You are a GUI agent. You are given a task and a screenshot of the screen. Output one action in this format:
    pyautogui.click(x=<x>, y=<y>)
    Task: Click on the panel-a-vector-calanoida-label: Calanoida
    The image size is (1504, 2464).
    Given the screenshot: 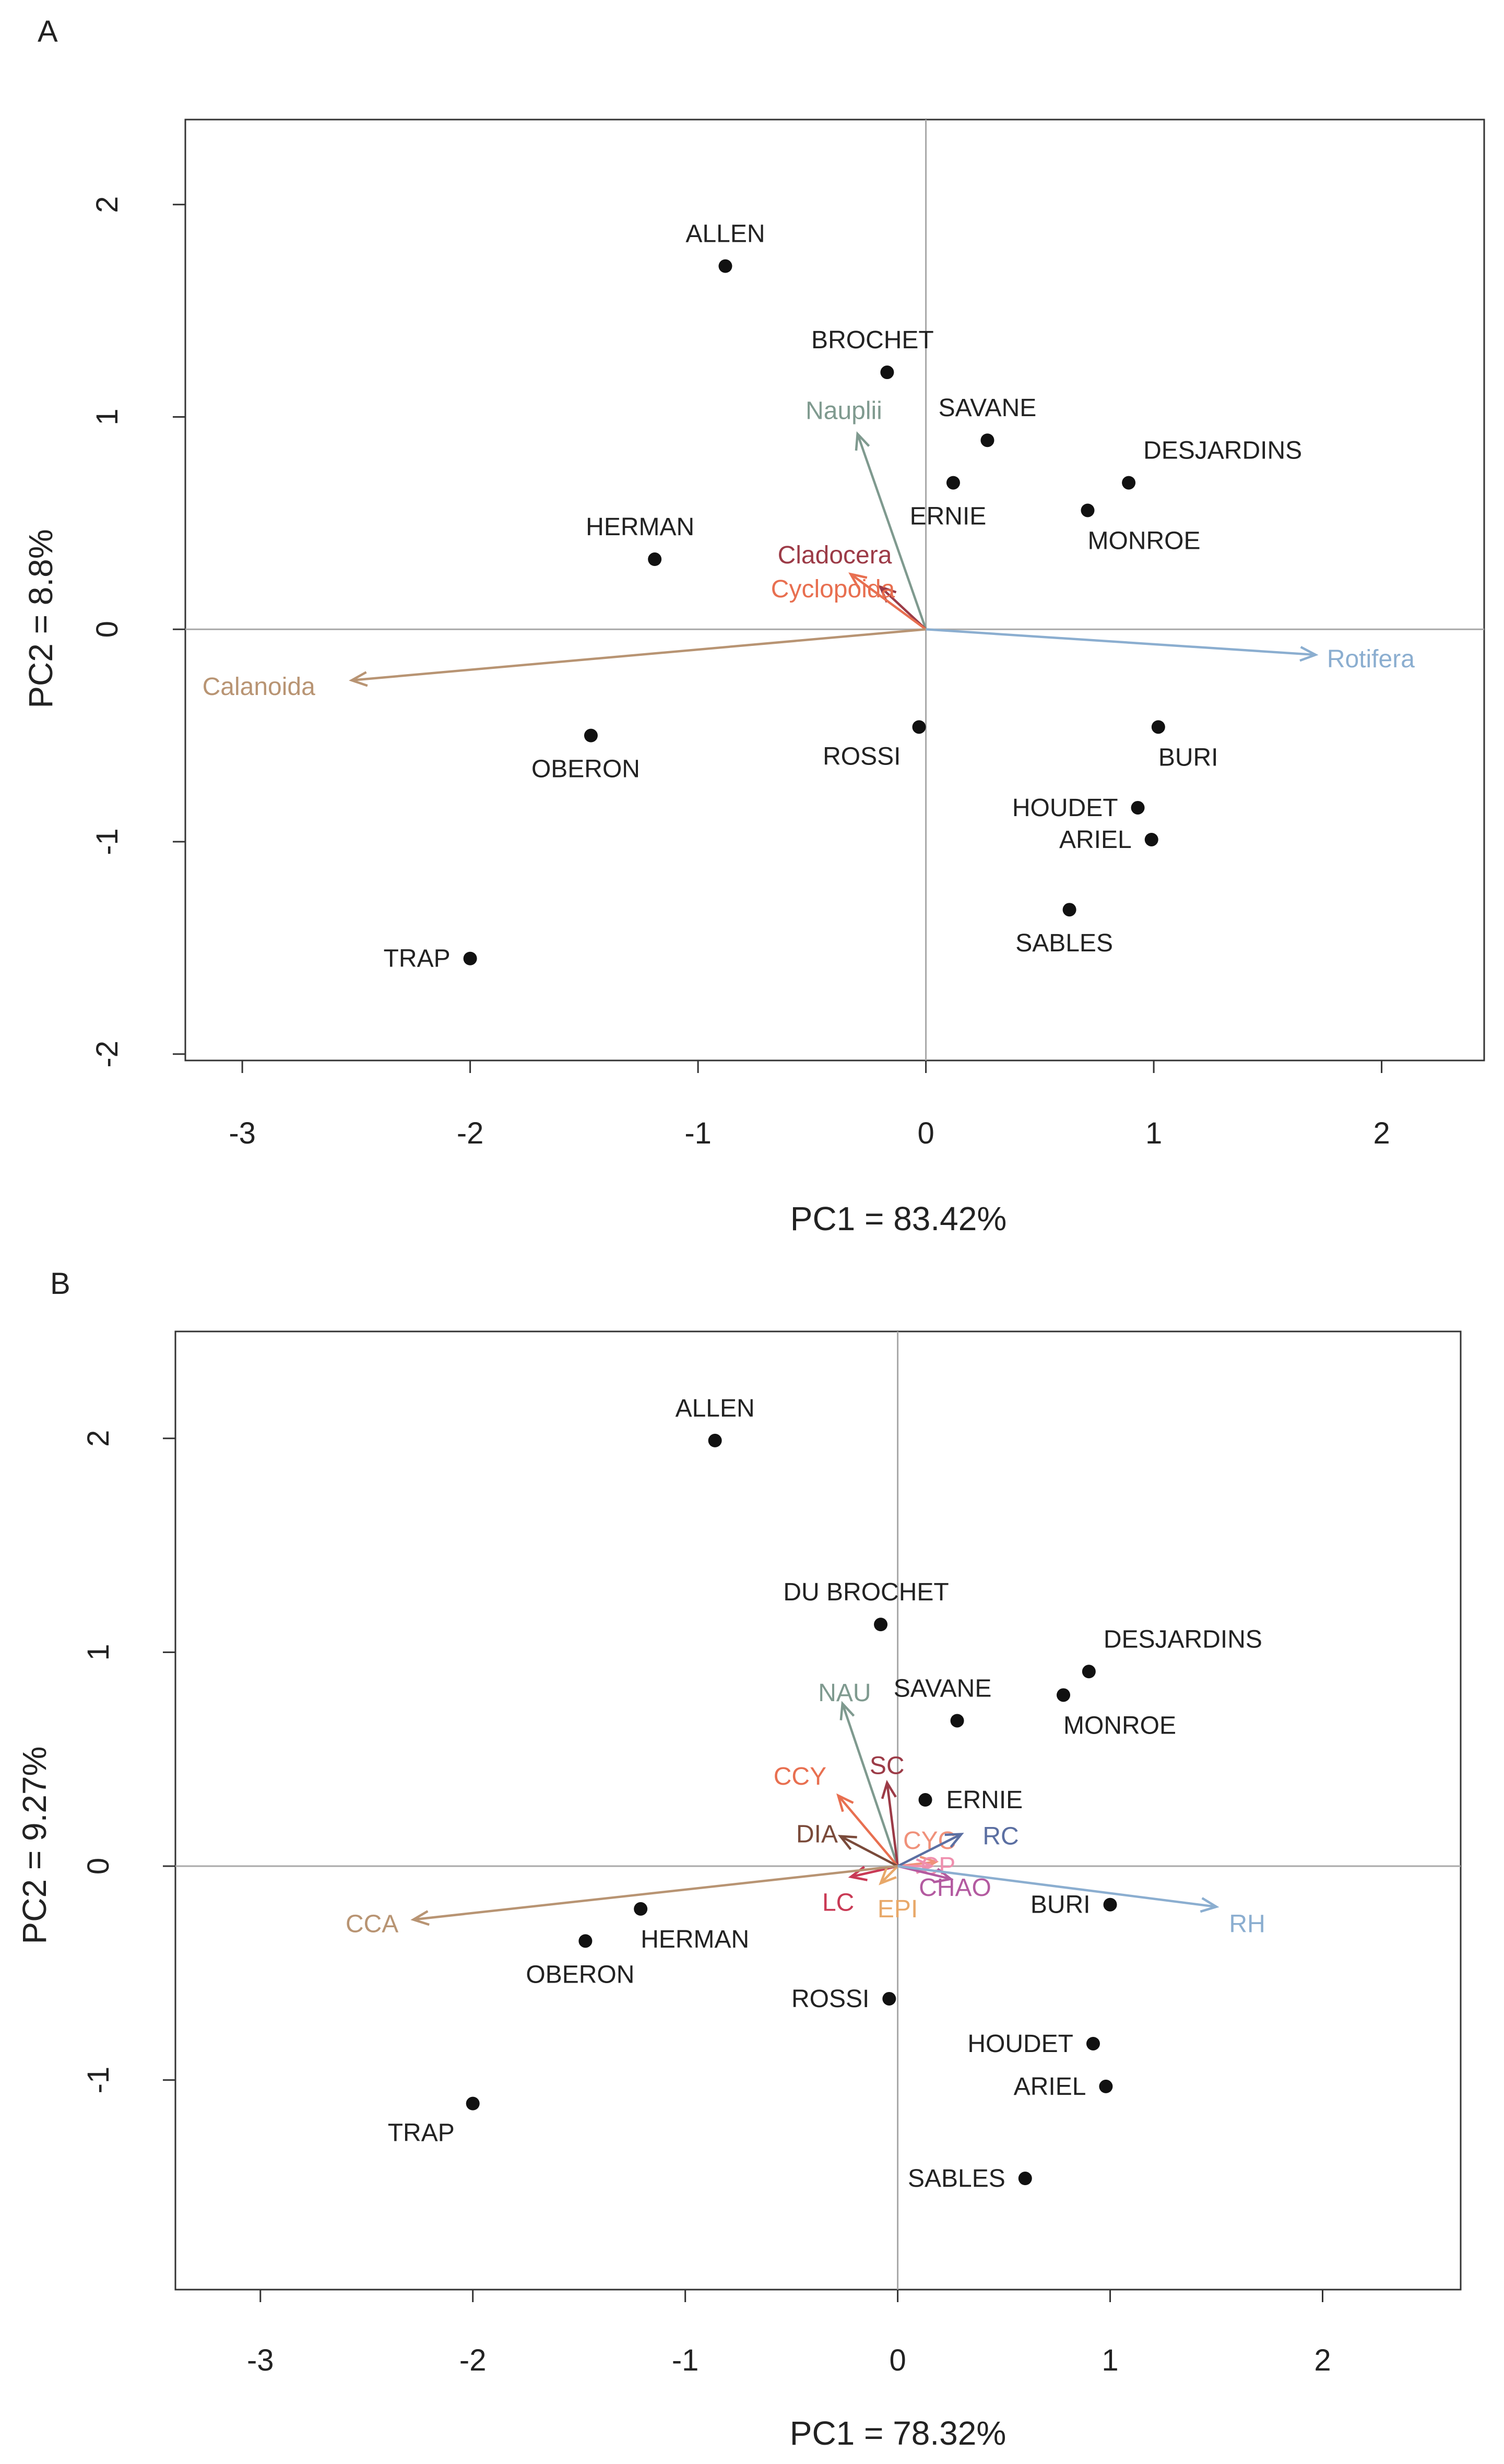 What is the action you would take?
    pyautogui.click(x=259, y=687)
    